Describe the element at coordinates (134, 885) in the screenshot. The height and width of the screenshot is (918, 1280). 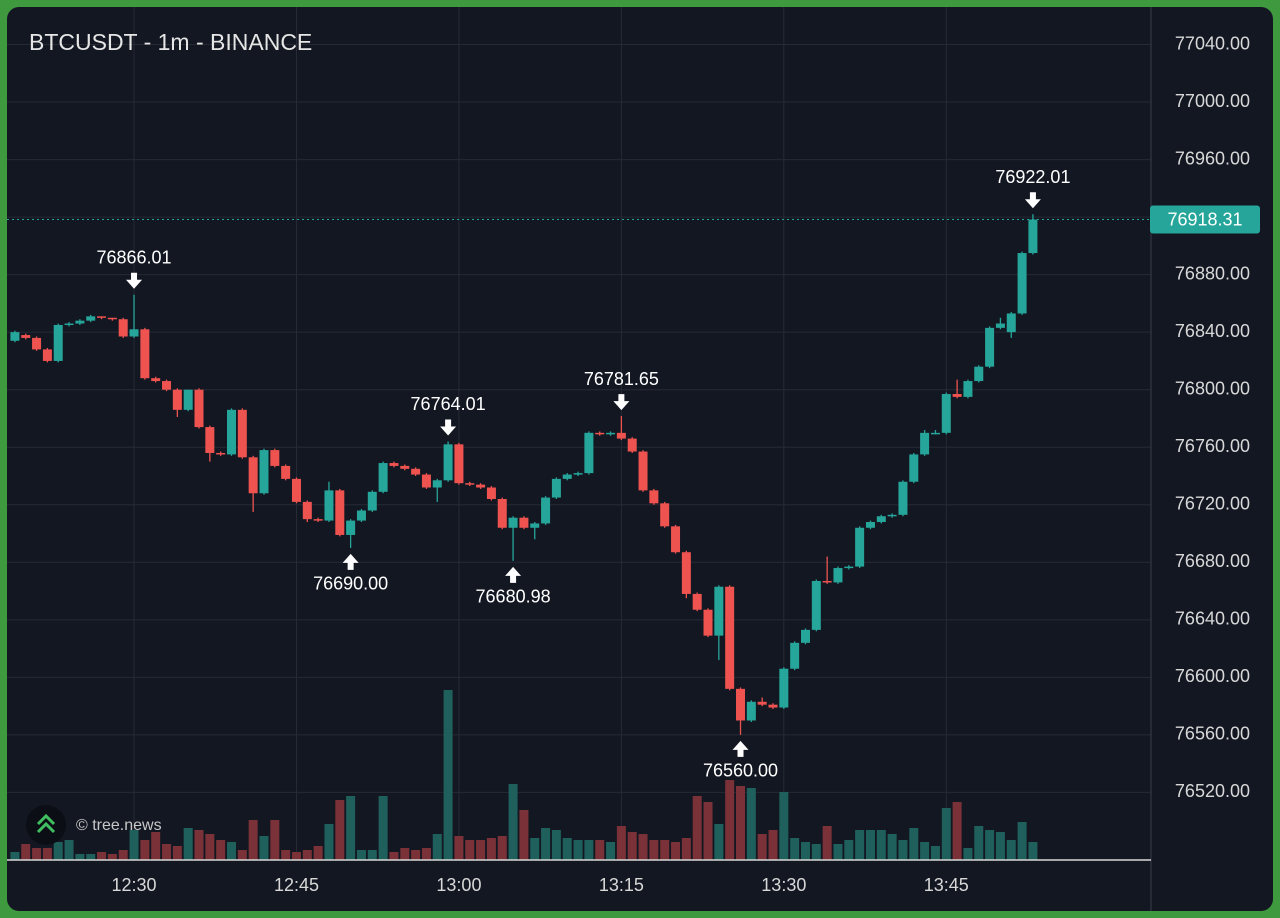
I see `x-tick-label: 12:30` at that location.